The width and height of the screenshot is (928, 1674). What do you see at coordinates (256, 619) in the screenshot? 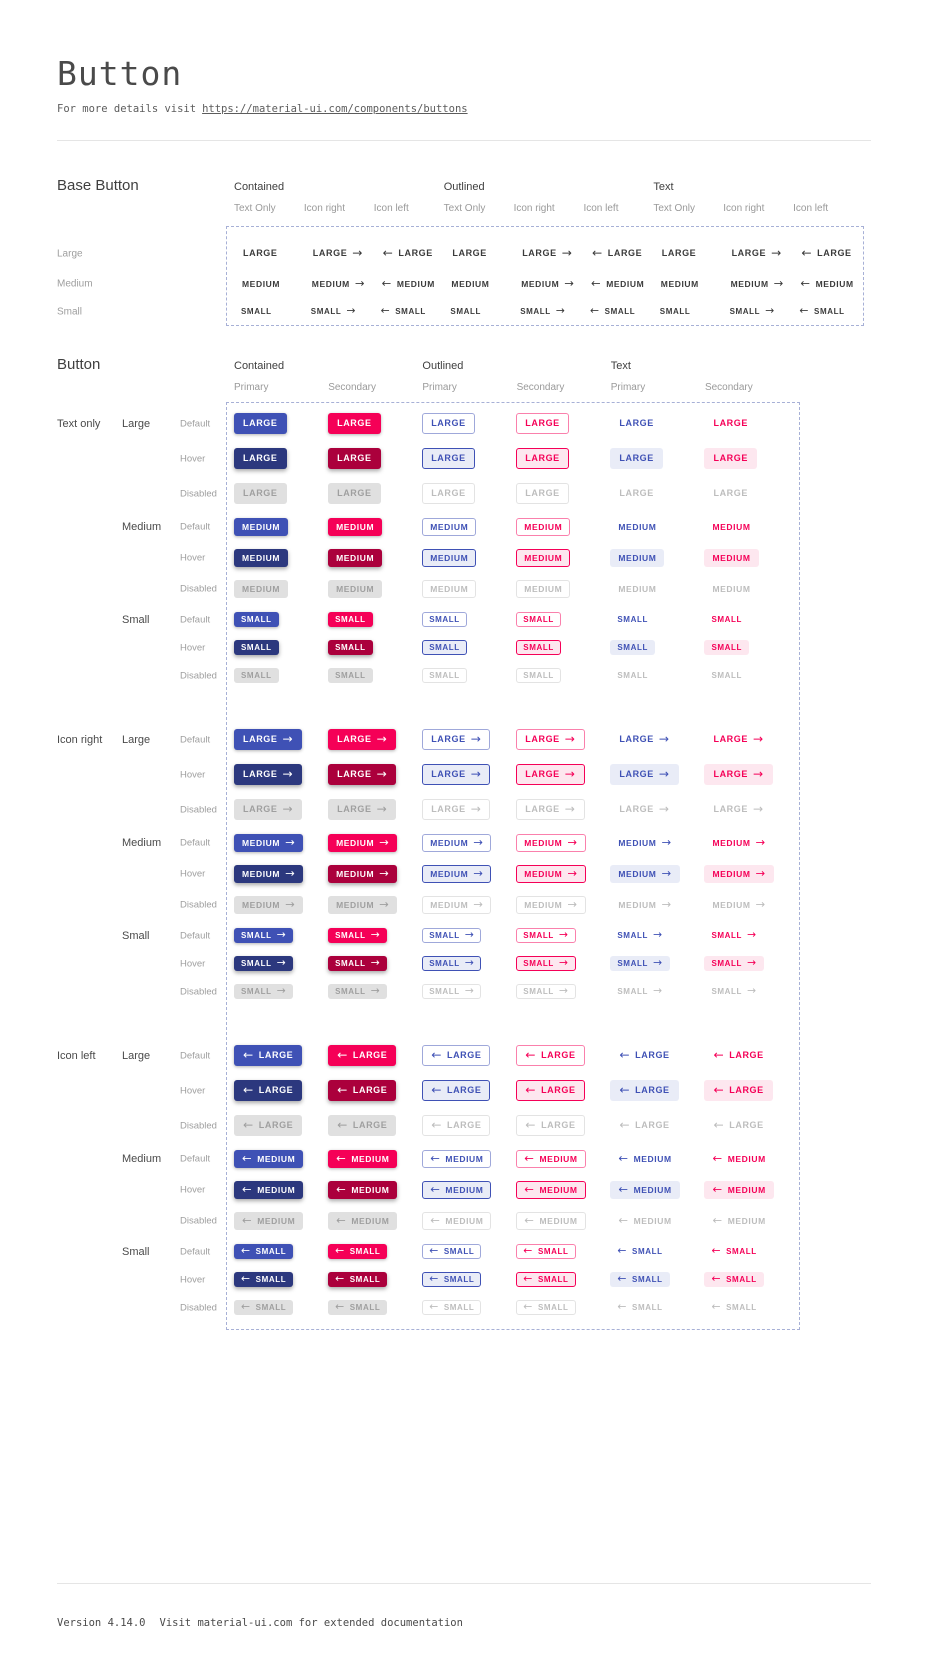
I see `button-contained-primary-text-only-small-default: SMALL` at bounding box center [256, 619].